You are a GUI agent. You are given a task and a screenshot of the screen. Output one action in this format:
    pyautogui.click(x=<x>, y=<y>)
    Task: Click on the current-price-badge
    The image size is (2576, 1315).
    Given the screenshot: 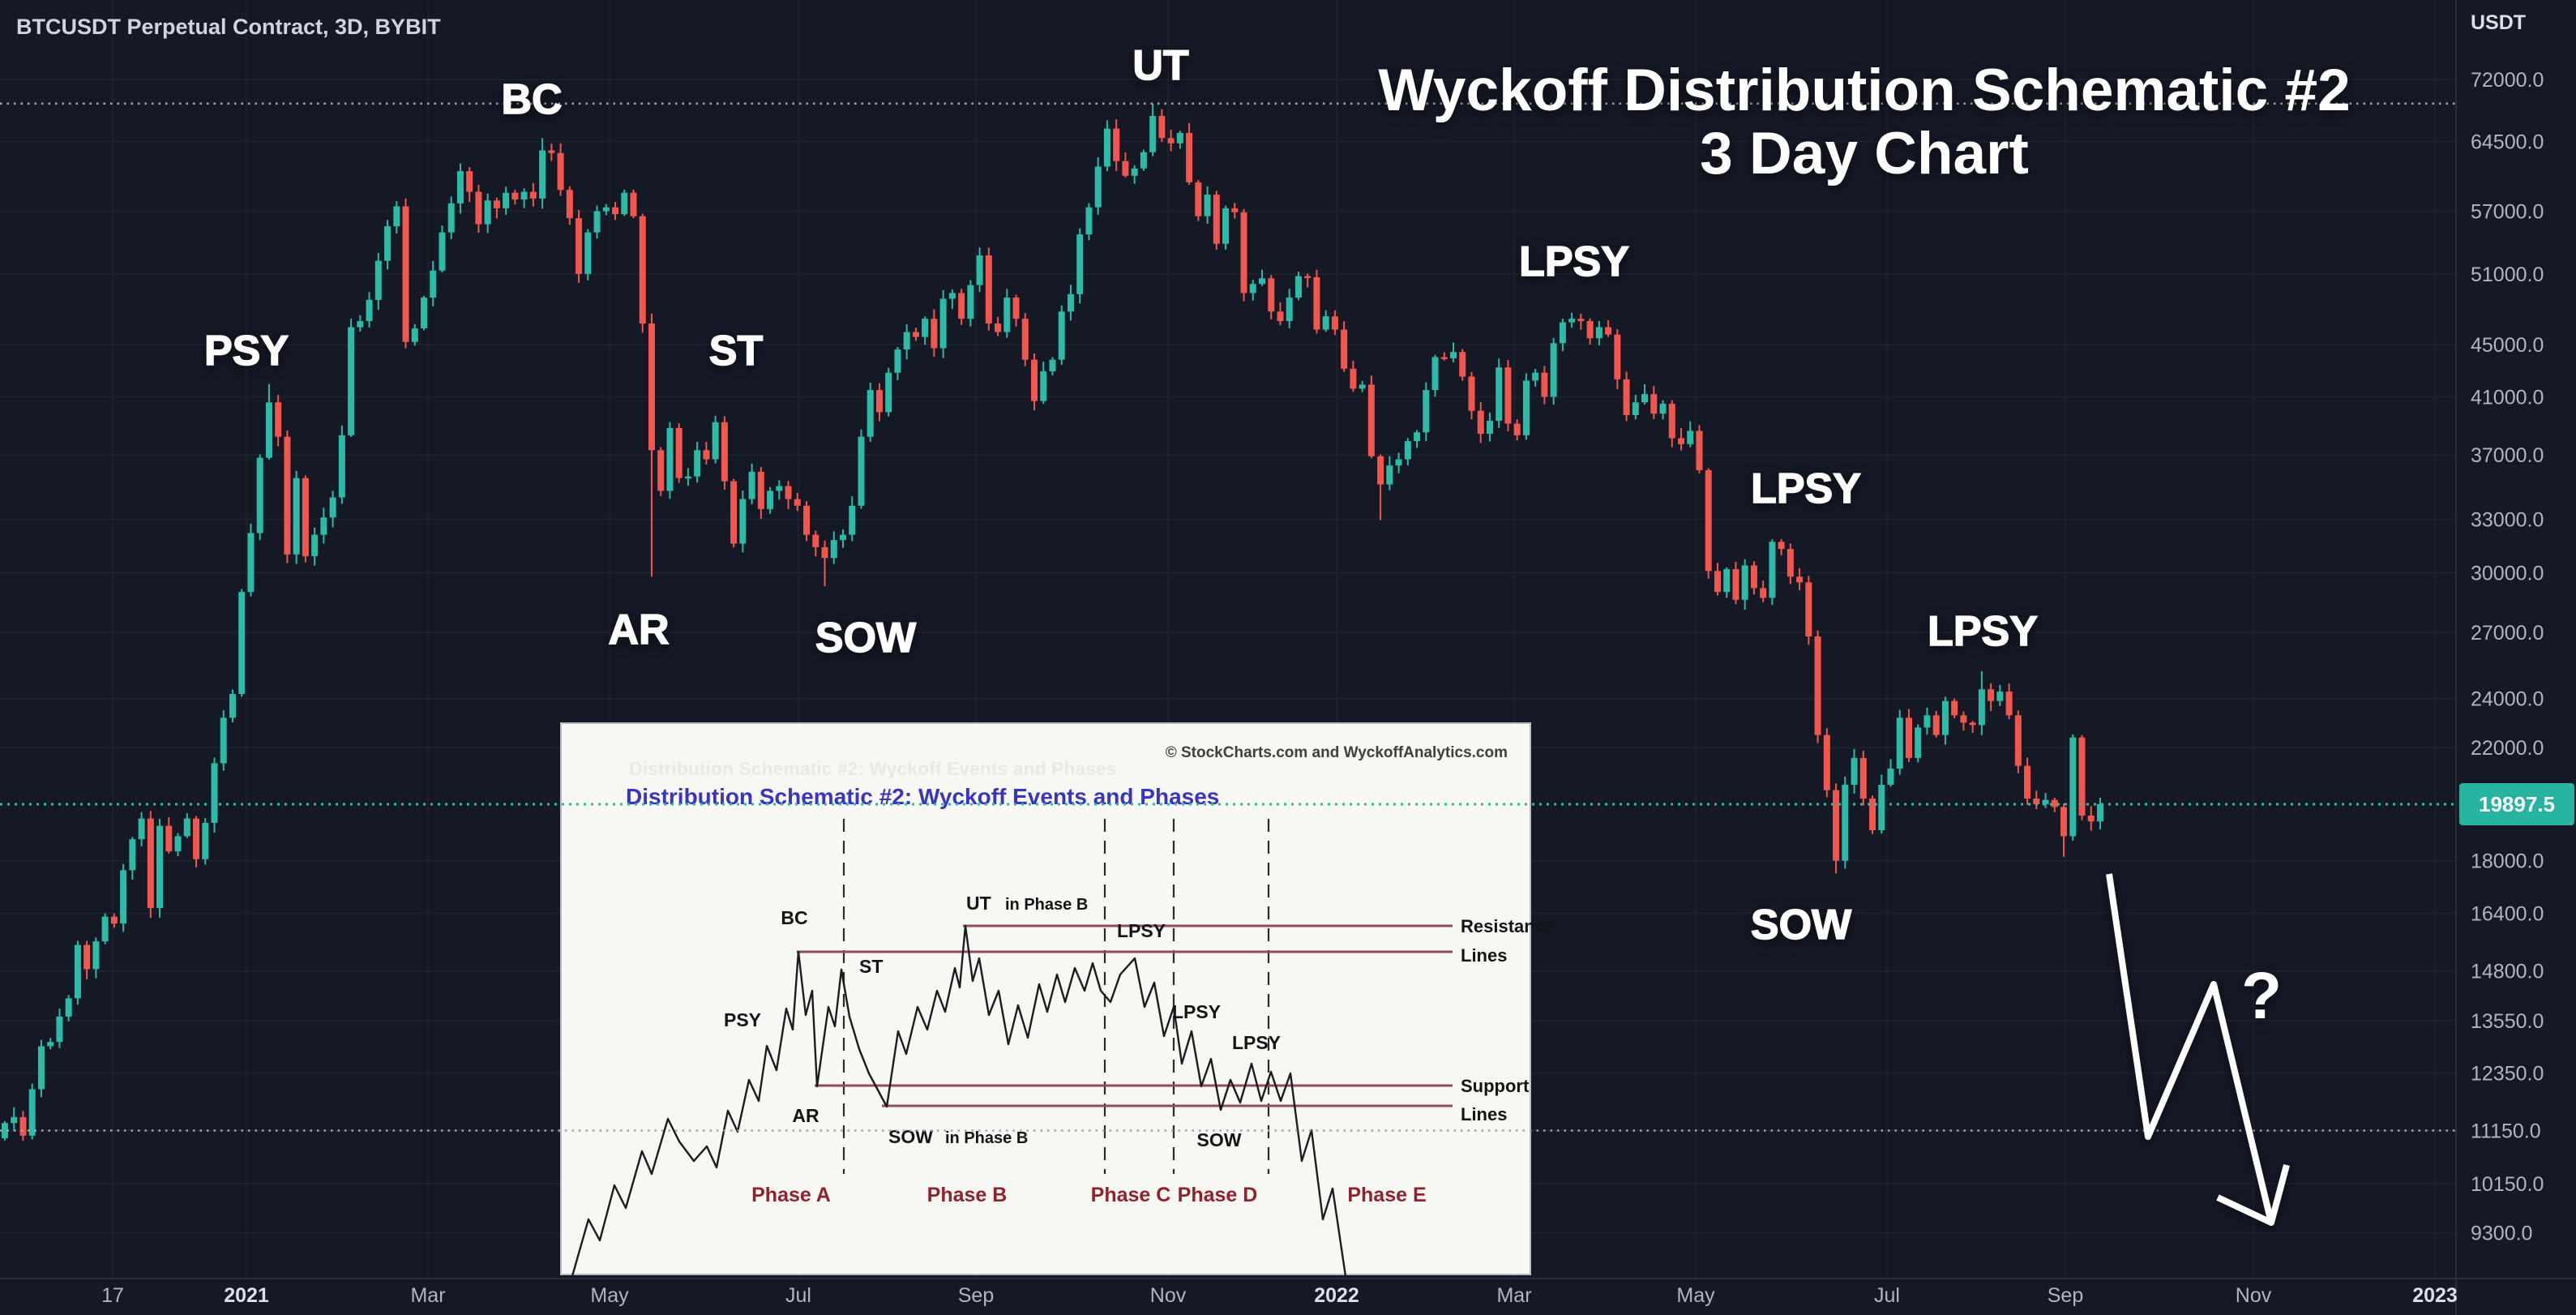 What is the action you would take?
    pyautogui.click(x=2516, y=804)
    